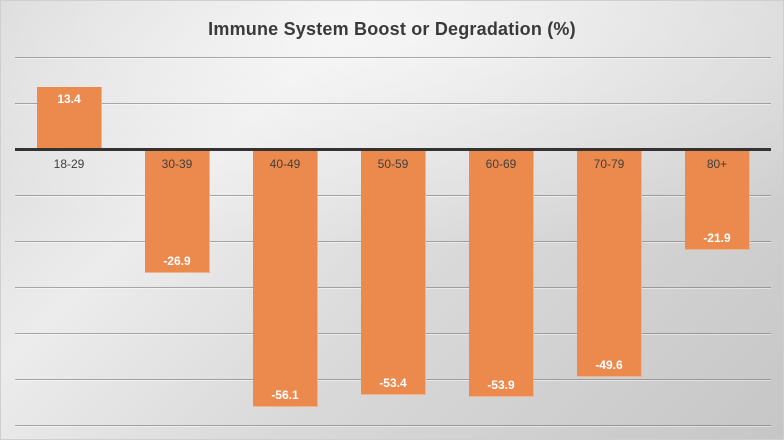  What do you see at coordinates (393, 164) in the screenshot?
I see `category-label: 50-59` at bounding box center [393, 164].